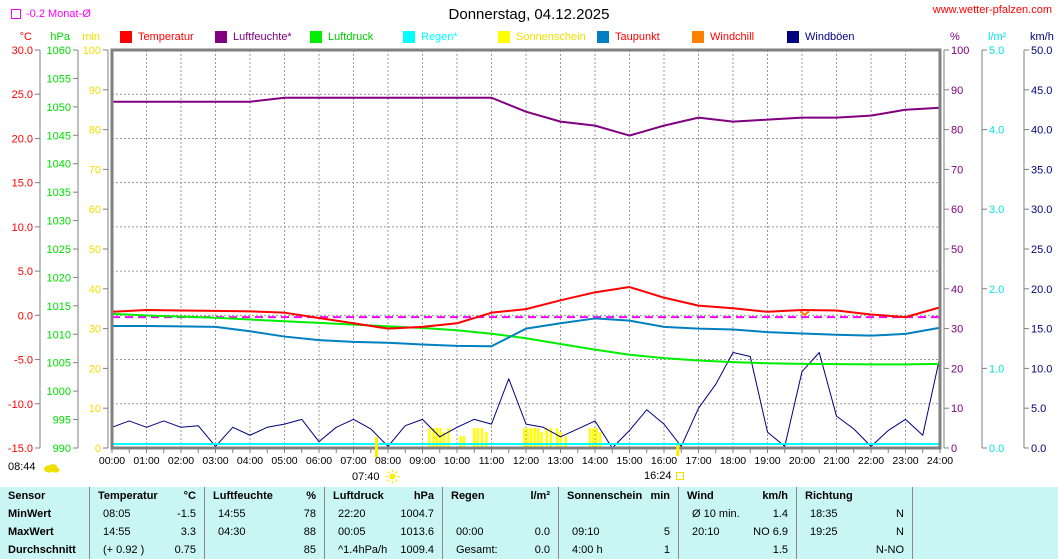 The width and height of the screenshot is (1058, 559). What do you see at coordinates (821, 37) in the screenshot?
I see `legend-item-windböen: Windböen` at bounding box center [821, 37].